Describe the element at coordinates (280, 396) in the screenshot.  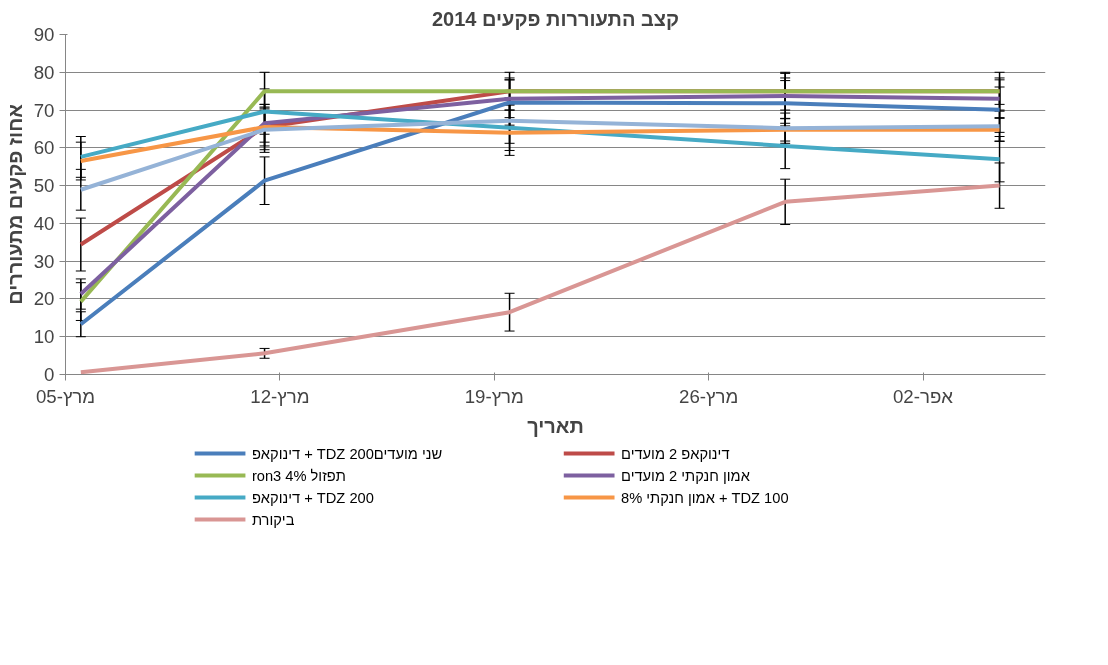
I see `x-tick-label: 12-מרץ` at that location.